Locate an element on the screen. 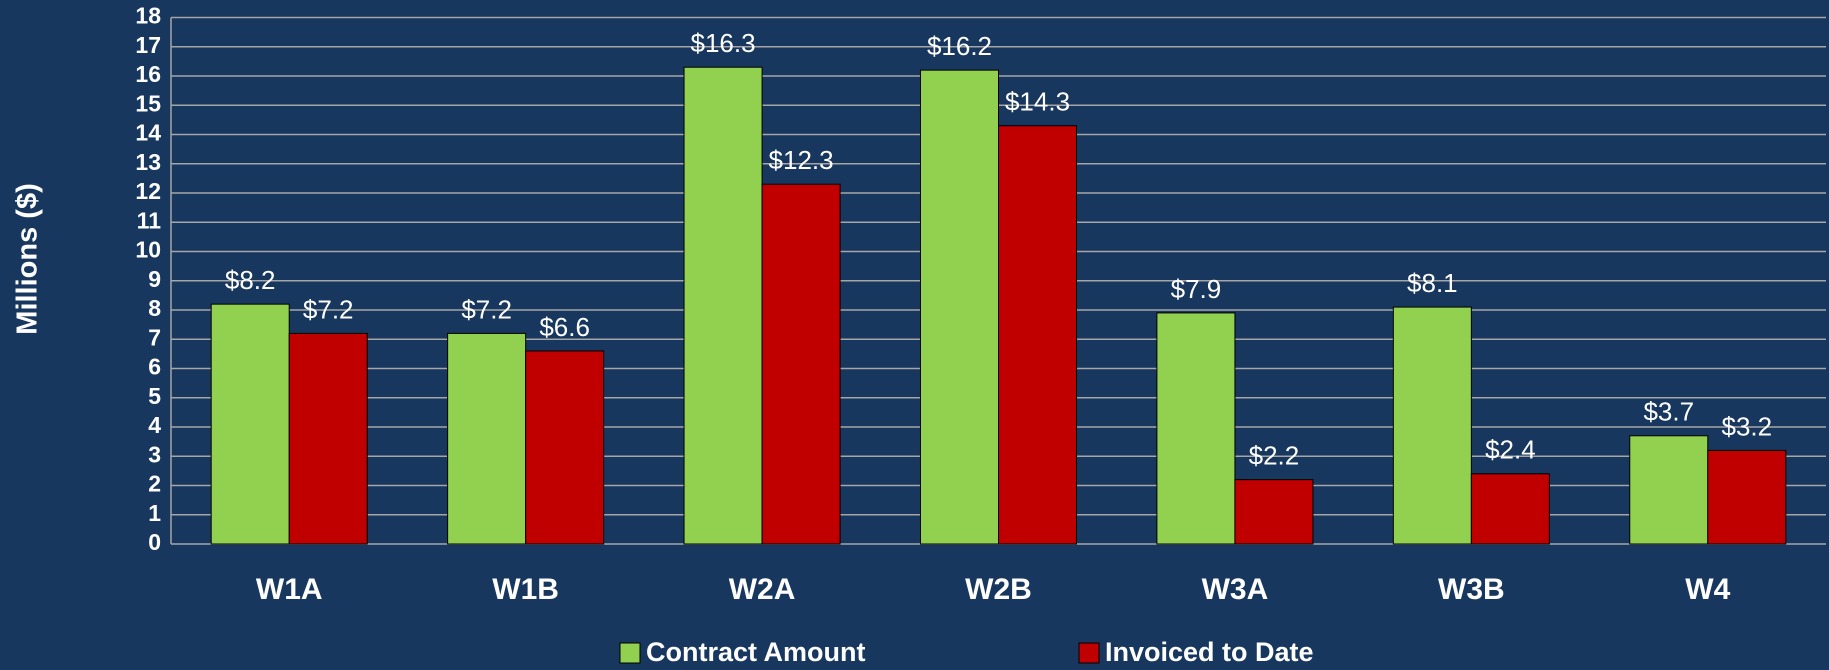  y-tick-label: 18 is located at coordinates (148, 16).